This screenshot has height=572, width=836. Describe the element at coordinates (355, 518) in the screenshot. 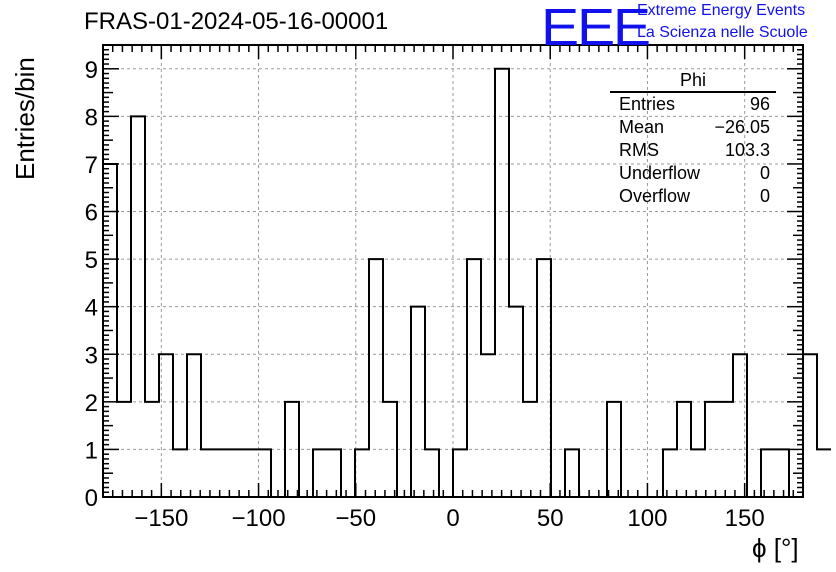

I see `x-tick-label: −50` at that location.